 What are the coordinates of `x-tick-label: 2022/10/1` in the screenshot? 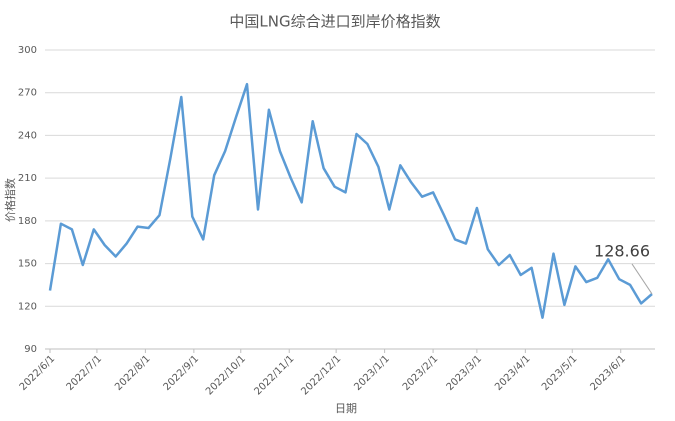 It's located at (226, 375).